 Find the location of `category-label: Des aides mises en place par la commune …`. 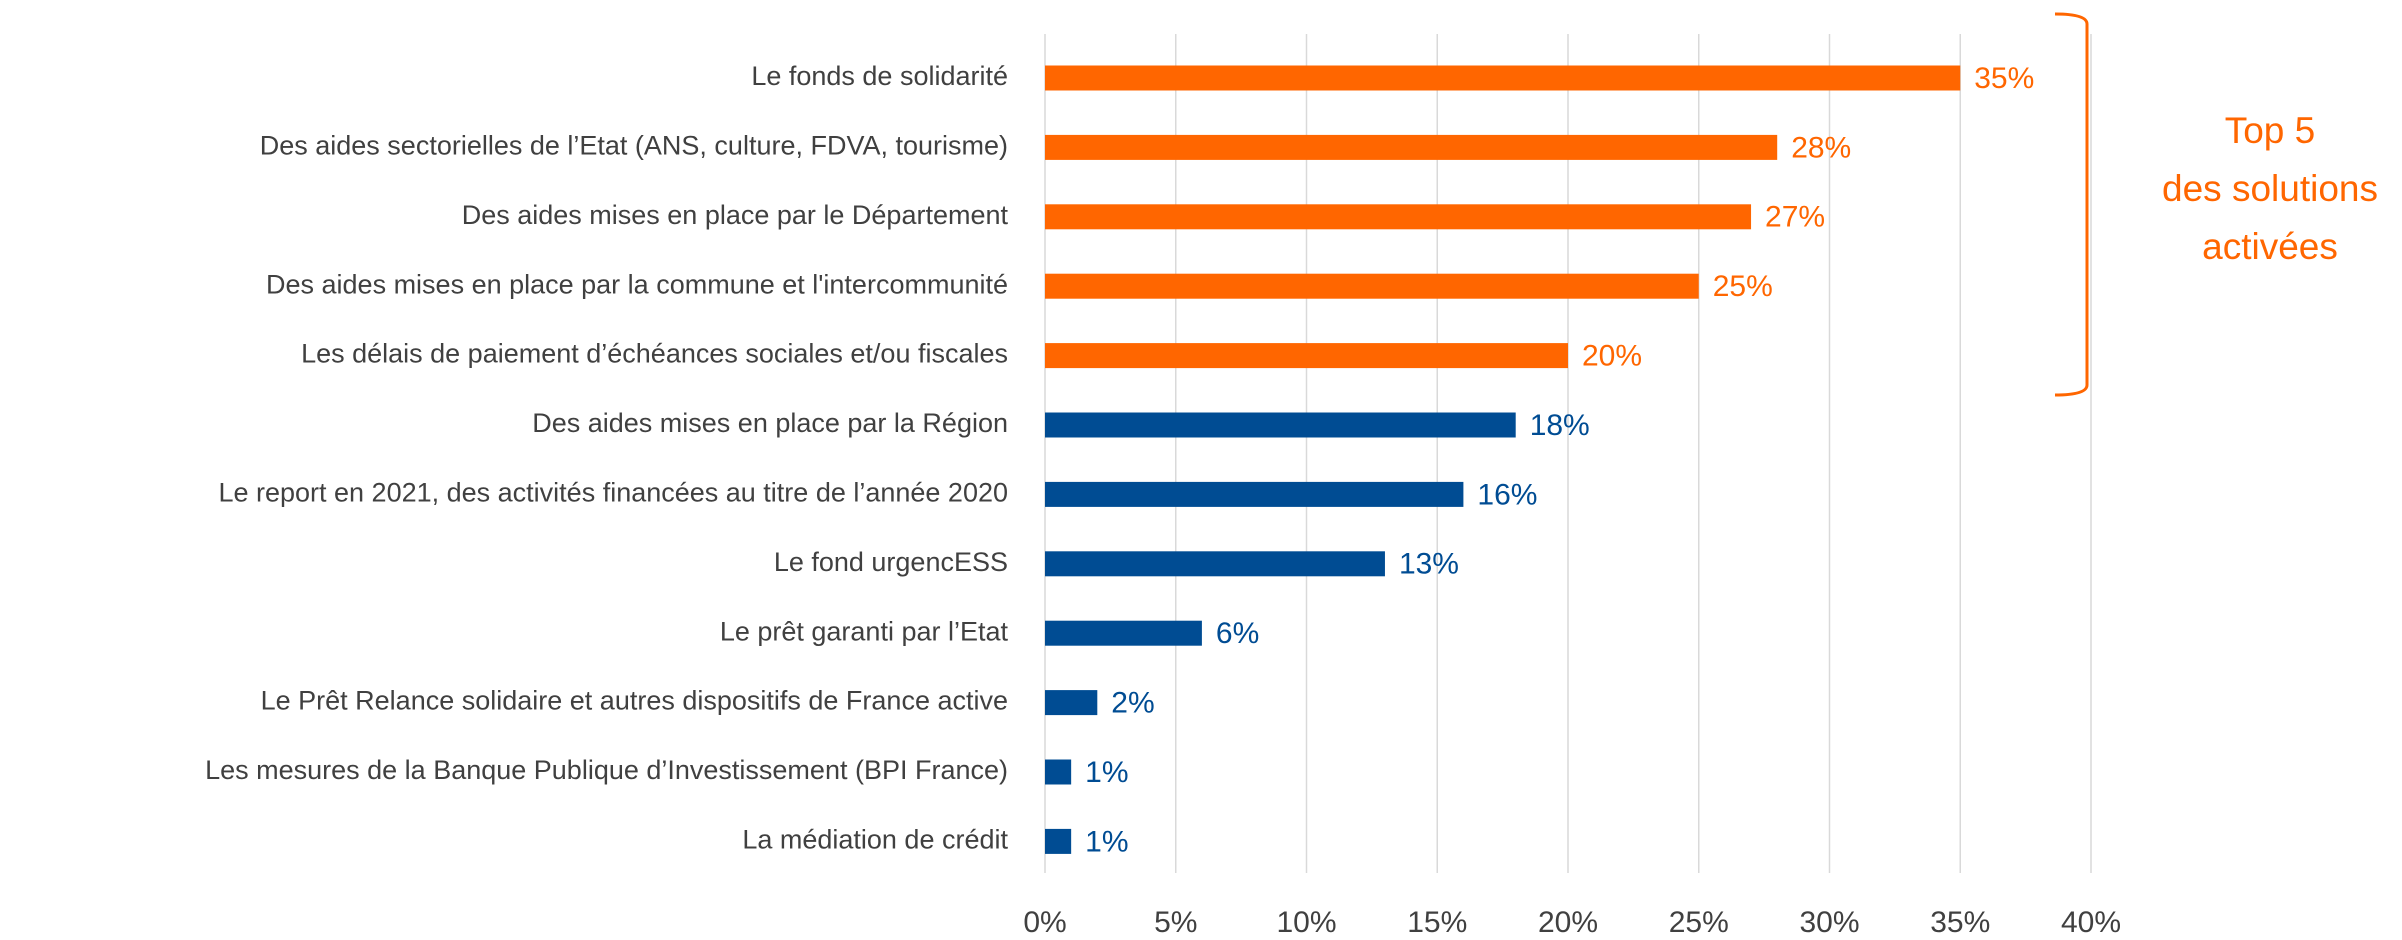

category-label: Des aides mises en place par la commune … is located at coordinates (637, 284).